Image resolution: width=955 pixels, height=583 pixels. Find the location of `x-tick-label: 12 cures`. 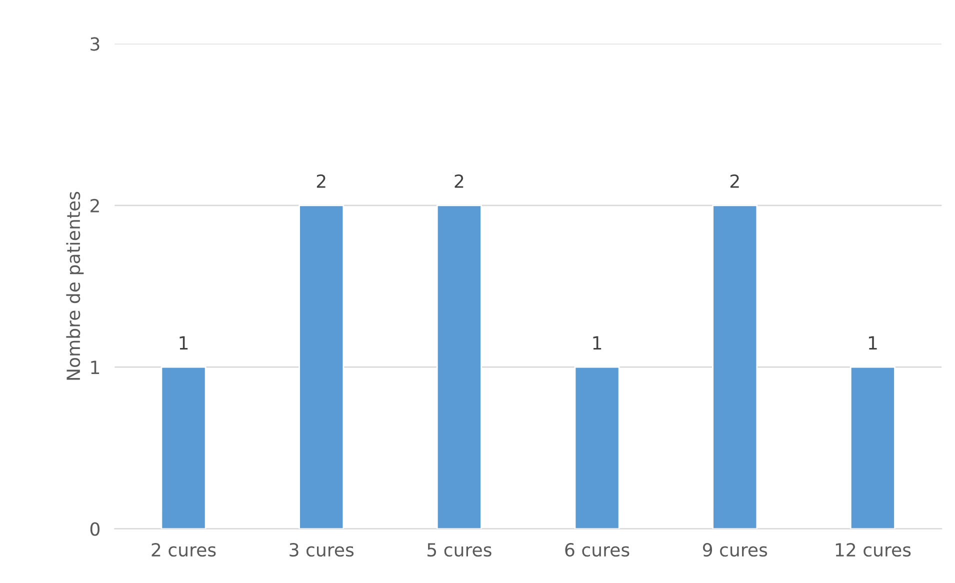

x-tick-label: 12 cures is located at coordinates (873, 549).